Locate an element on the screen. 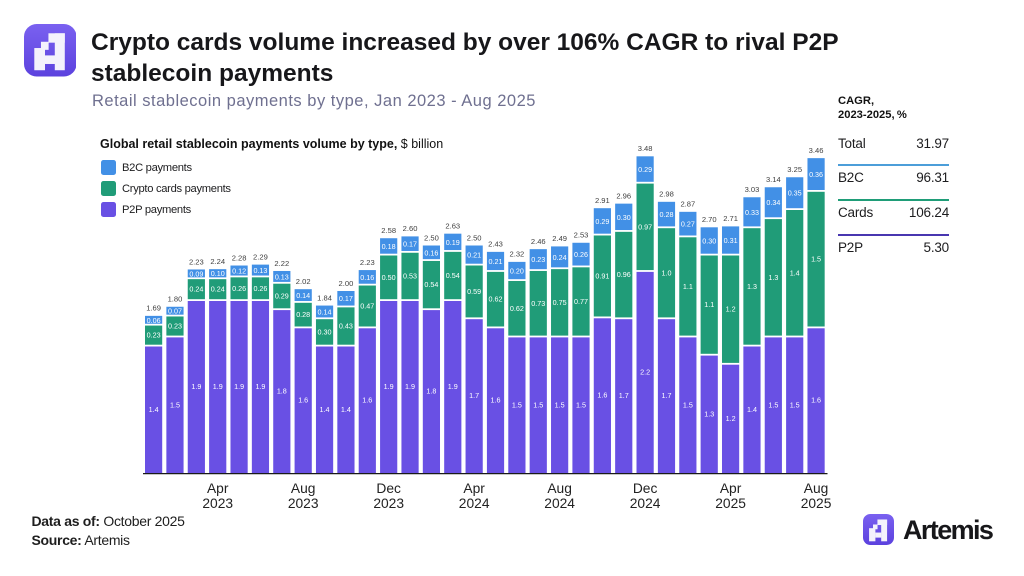  svg-text: 2.43 is located at coordinates (495, 244).